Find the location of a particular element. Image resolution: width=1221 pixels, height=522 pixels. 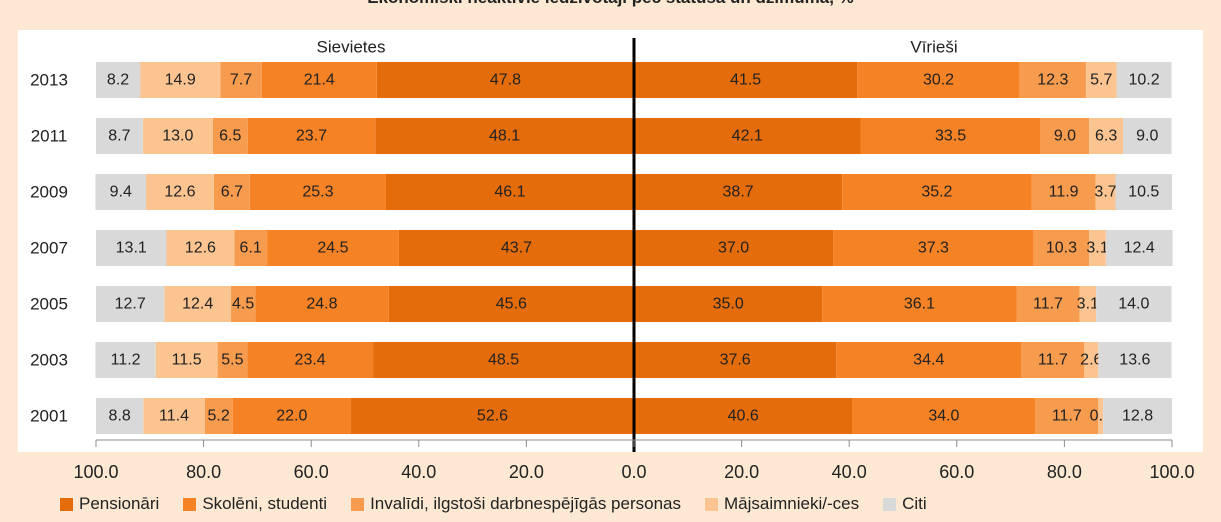

data-label-female: 13.0 is located at coordinates (177, 136).